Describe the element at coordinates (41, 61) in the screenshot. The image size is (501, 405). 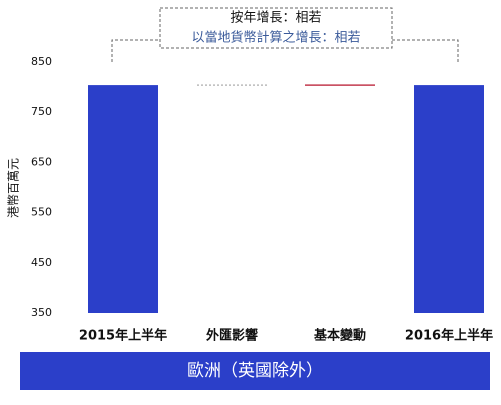
I see `y-tick-label: 850` at that location.